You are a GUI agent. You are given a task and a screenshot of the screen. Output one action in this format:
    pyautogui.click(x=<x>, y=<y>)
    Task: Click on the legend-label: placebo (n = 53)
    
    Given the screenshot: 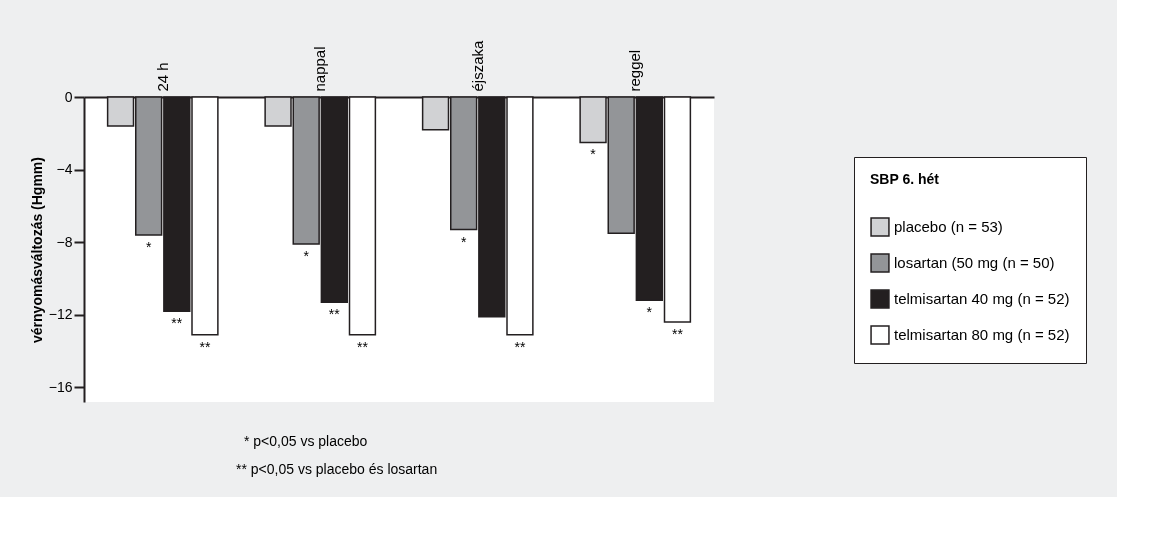 What is the action you would take?
    pyautogui.click(x=948, y=226)
    